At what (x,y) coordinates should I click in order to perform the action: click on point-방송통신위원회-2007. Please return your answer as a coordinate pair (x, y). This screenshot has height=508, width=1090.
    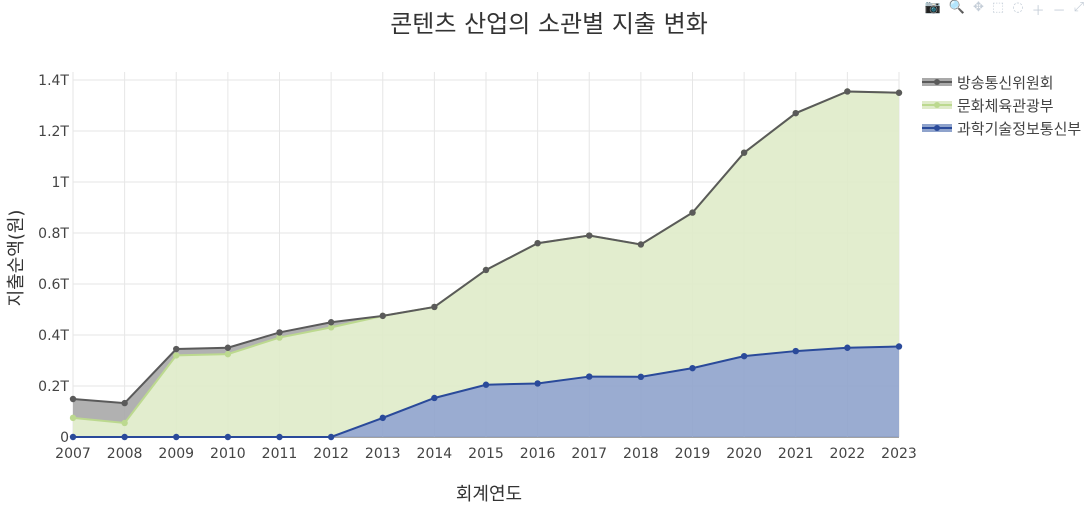
    Looking at the image, I should click on (73, 399).